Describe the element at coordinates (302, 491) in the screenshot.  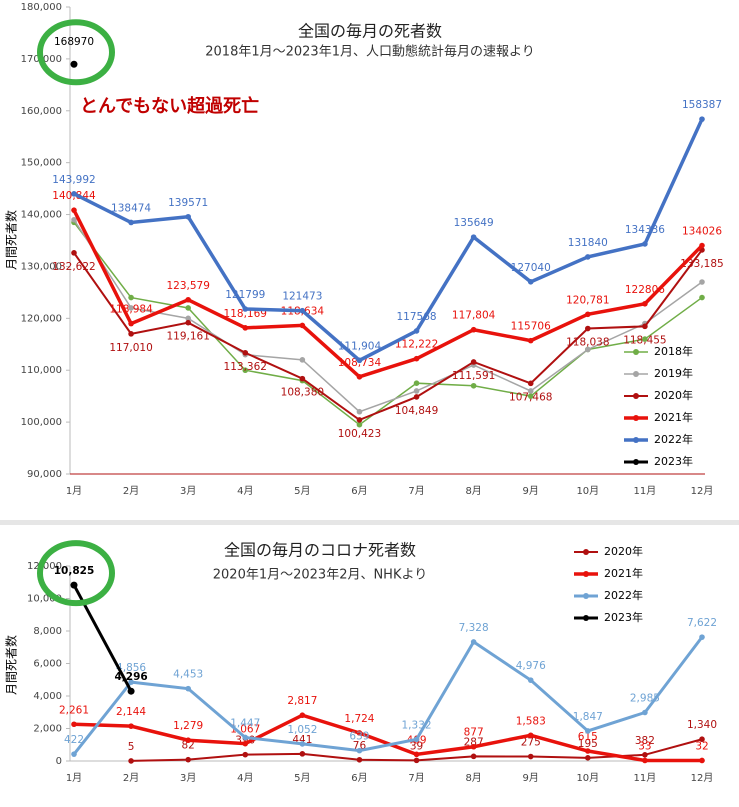
I see `x-tick-label: 5月` at that location.